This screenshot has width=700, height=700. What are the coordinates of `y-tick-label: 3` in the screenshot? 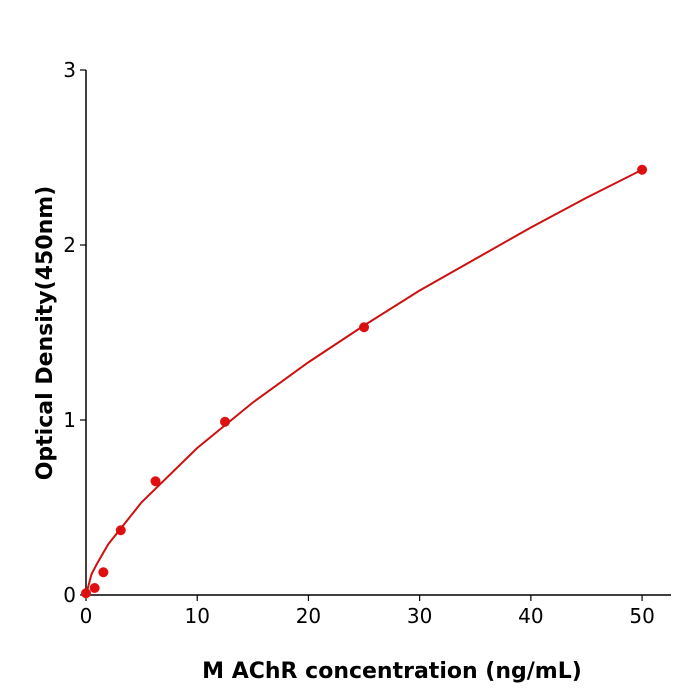 It's located at (69, 70).